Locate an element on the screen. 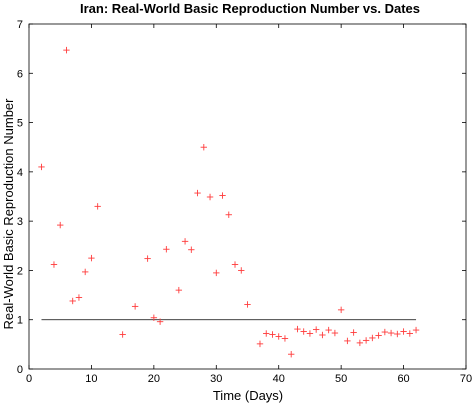 The width and height of the screenshot is (474, 404). x-tick-label: 0 is located at coordinates (29, 379).